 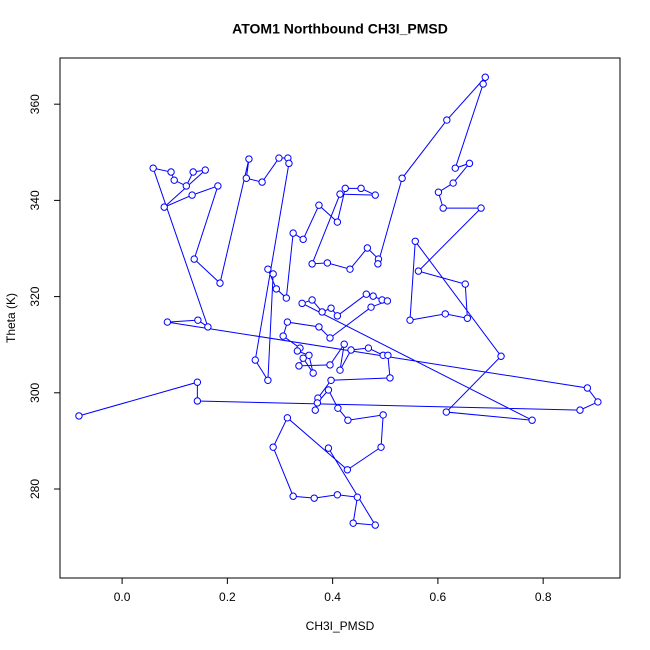 What do you see at coordinates (35, 200) in the screenshot?
I see `y-tick-label: 340` at bounding box center [35, 200].